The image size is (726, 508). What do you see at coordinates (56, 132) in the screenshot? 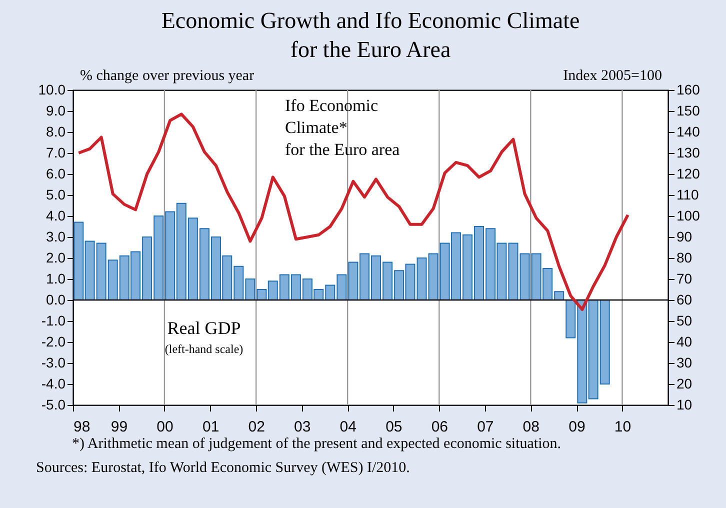
I see `y-tick-label: 8.0` at bounding box center [56, 132].